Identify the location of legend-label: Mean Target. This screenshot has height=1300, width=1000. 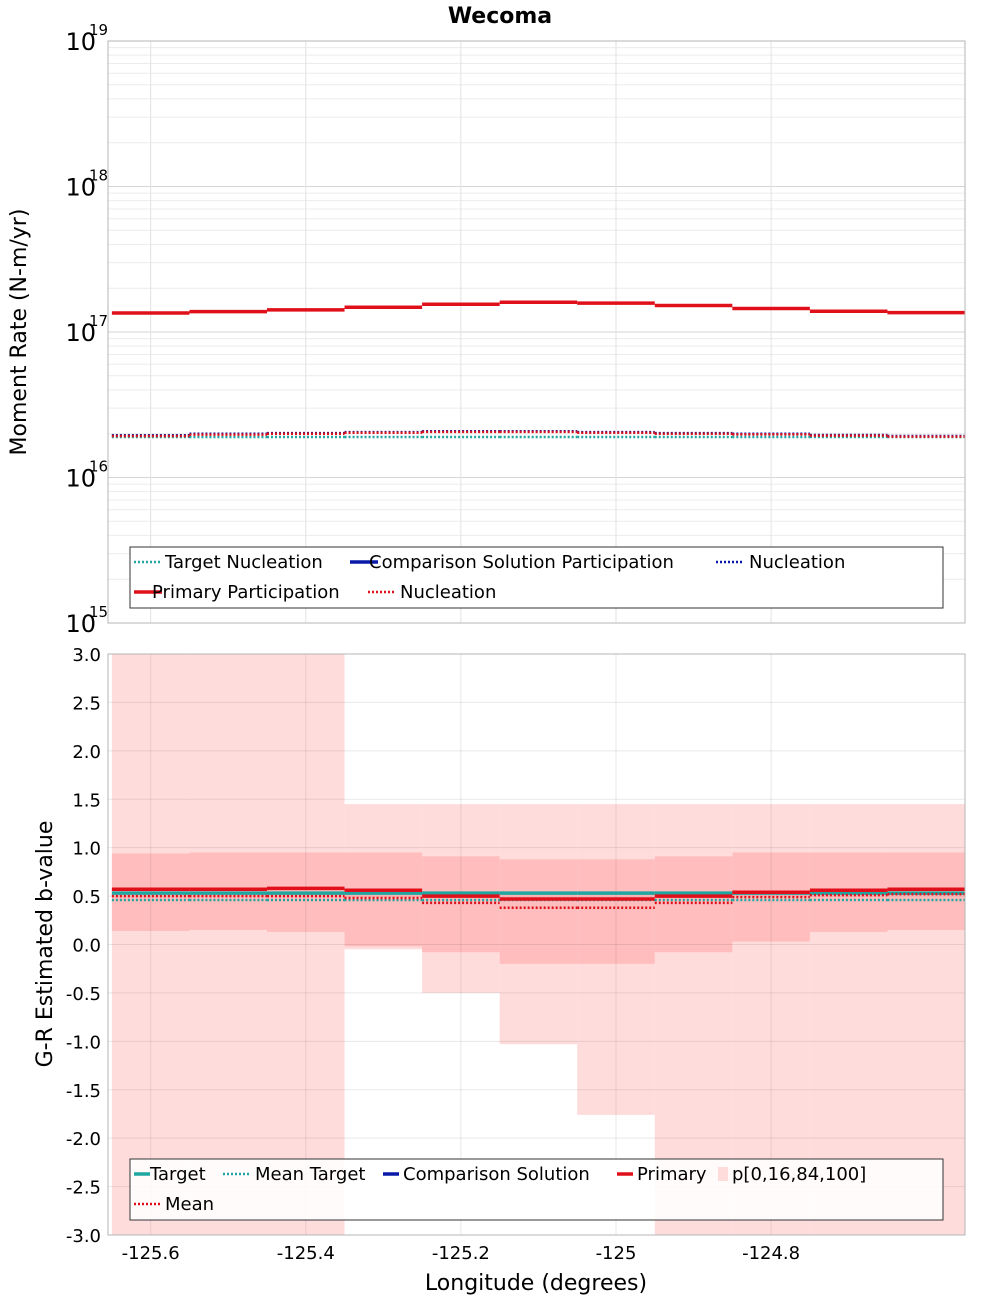
(310, 1174).